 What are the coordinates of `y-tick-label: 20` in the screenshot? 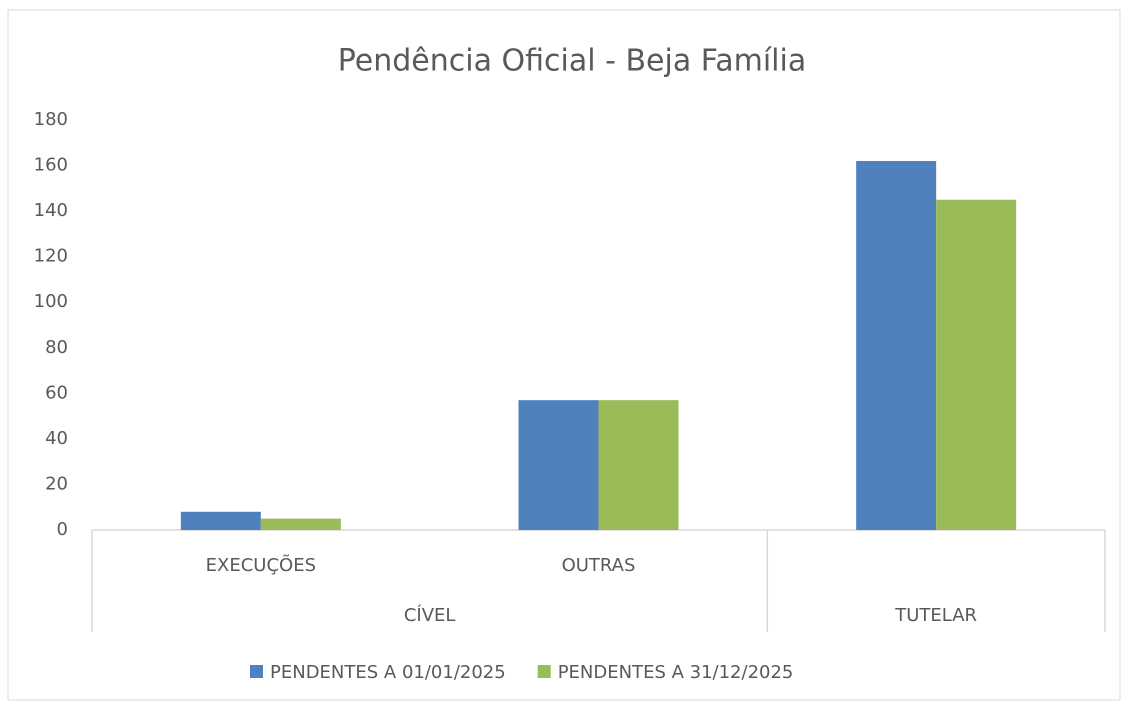 It's located at (56, 483).